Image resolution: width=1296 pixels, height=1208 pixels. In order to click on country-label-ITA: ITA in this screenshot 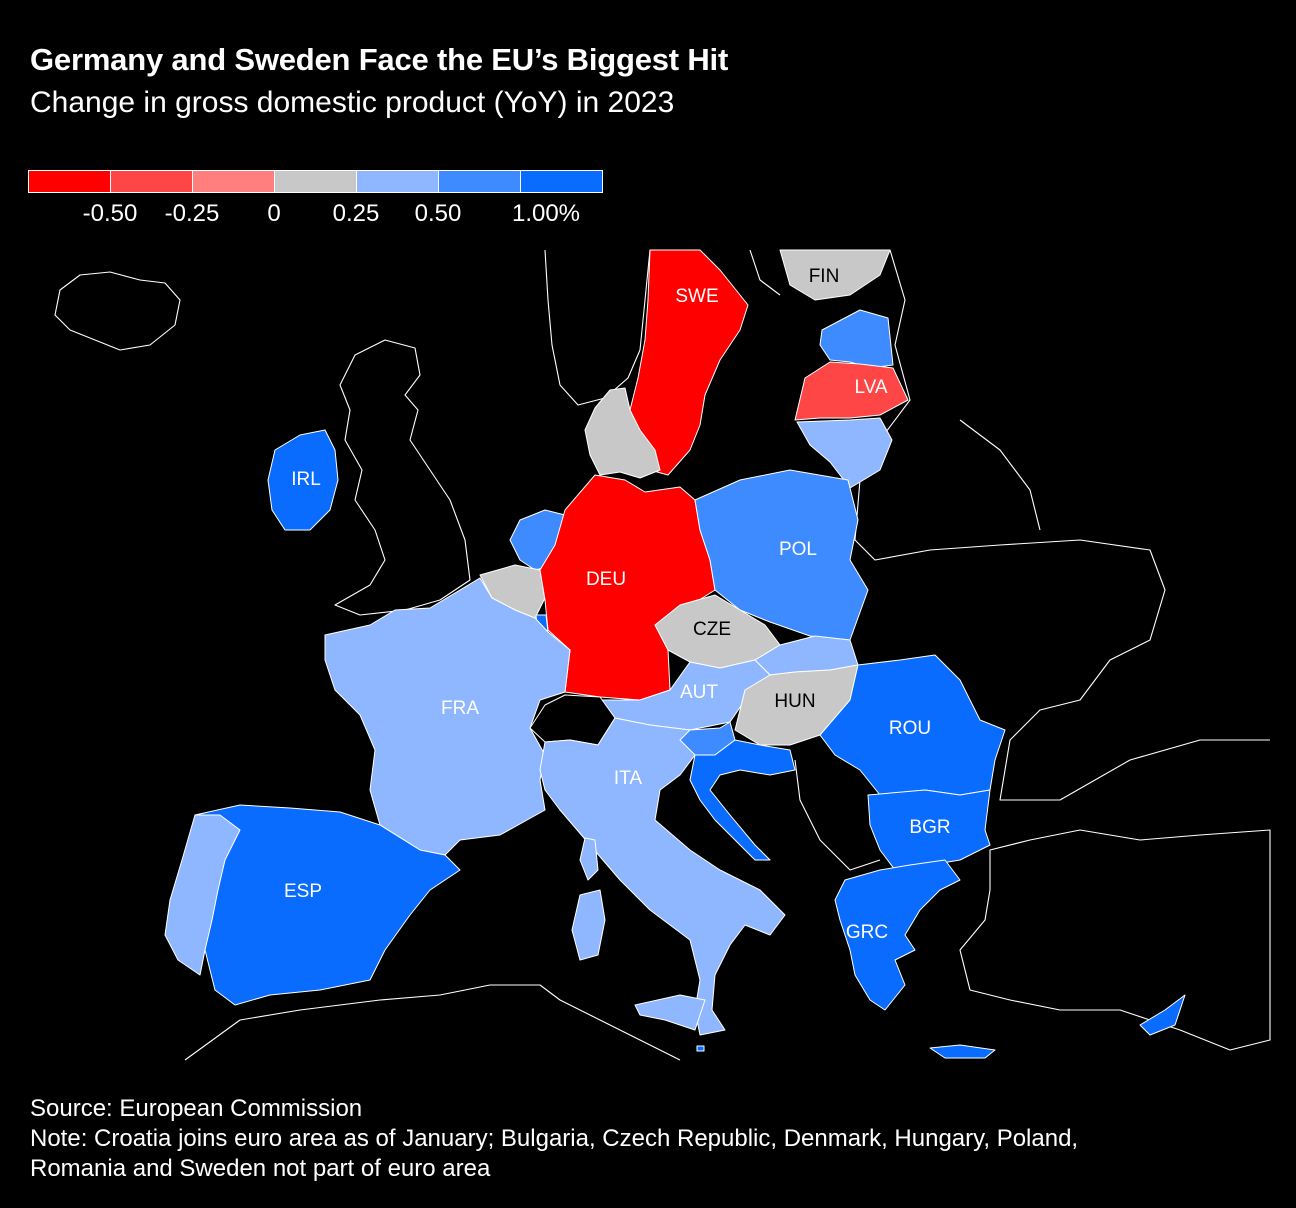, I will do `click(628, 778)`.